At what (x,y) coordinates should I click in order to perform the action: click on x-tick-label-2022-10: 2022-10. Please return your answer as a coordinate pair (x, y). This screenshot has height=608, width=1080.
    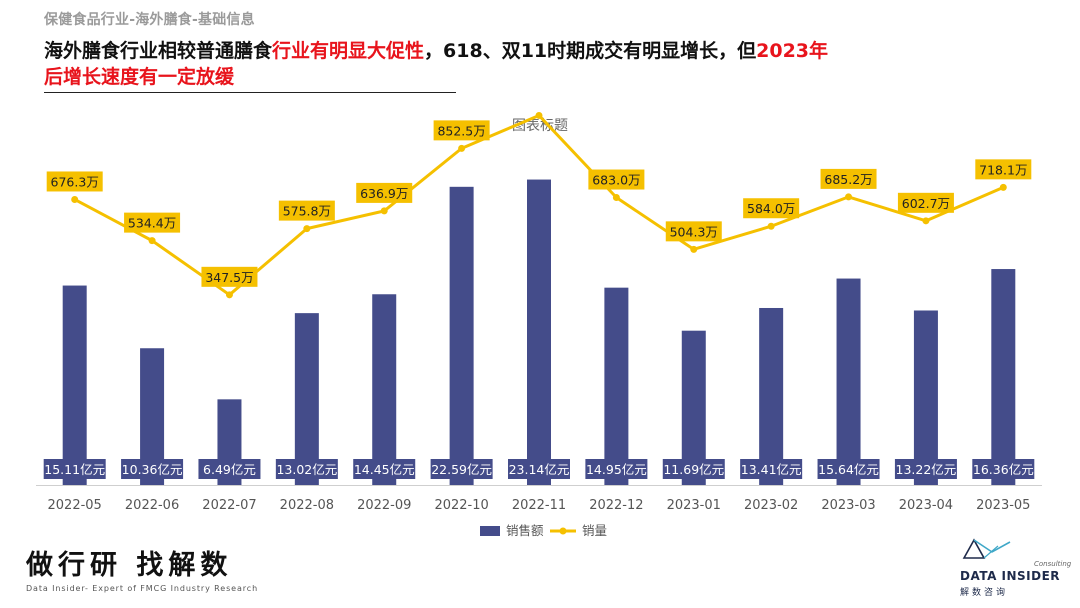
    Looking at the image, I should click on (461, 505).